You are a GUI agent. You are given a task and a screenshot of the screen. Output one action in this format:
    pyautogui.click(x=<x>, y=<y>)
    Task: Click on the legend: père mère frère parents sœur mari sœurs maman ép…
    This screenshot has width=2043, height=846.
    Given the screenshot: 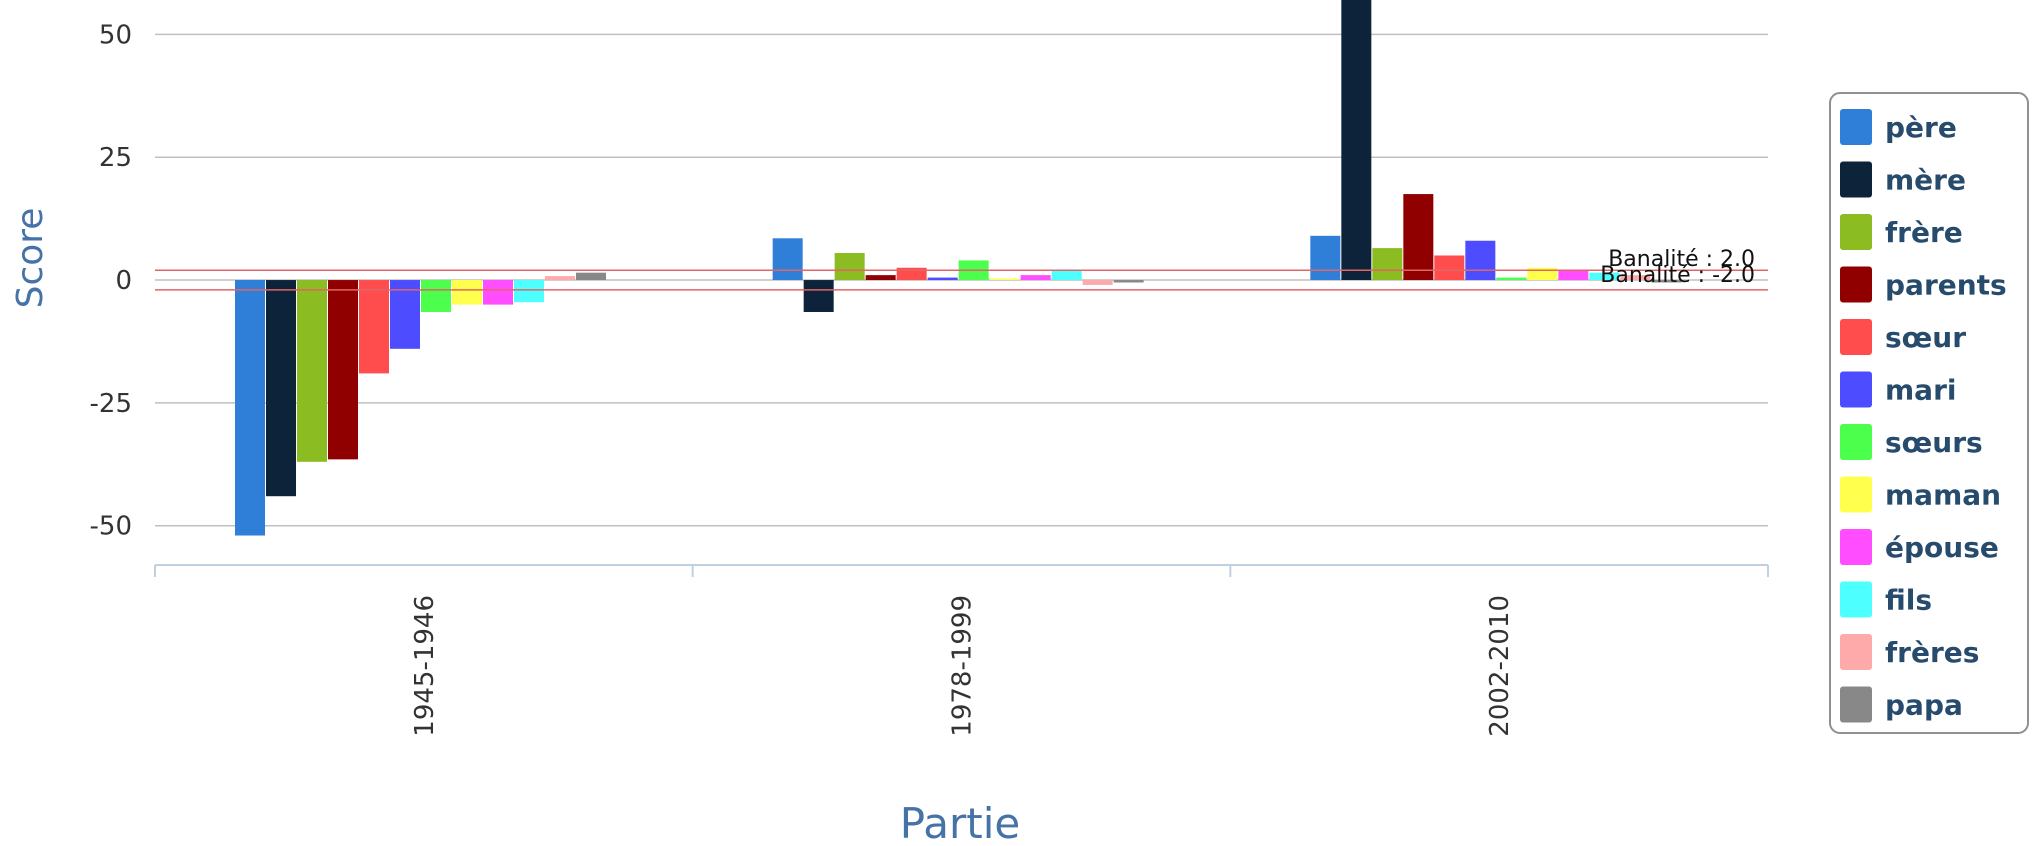 What is the action you would take?
    pyautogui.click(x=1929, y=413)
    